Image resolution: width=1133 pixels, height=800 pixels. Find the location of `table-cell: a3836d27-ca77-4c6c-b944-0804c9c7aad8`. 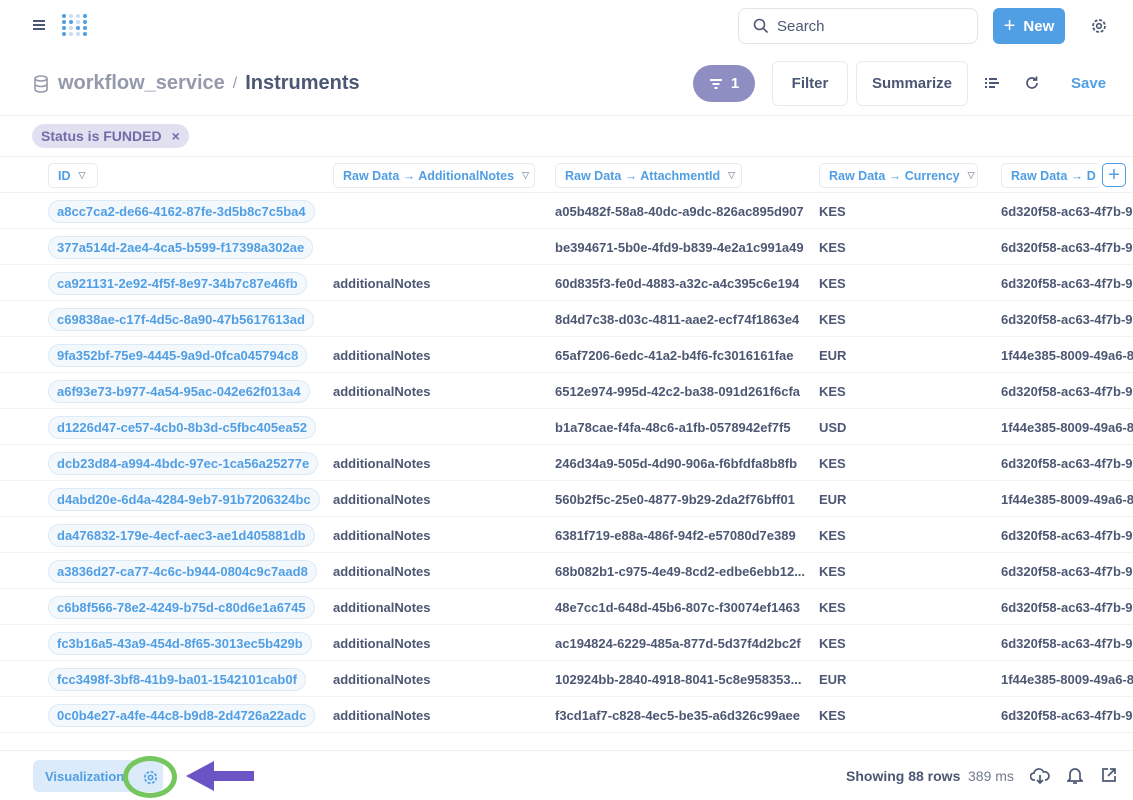

table-cell: a3836d27-ca77-4c6c-b944-0804c9c7aad8 is located at coordinates (182, 571).